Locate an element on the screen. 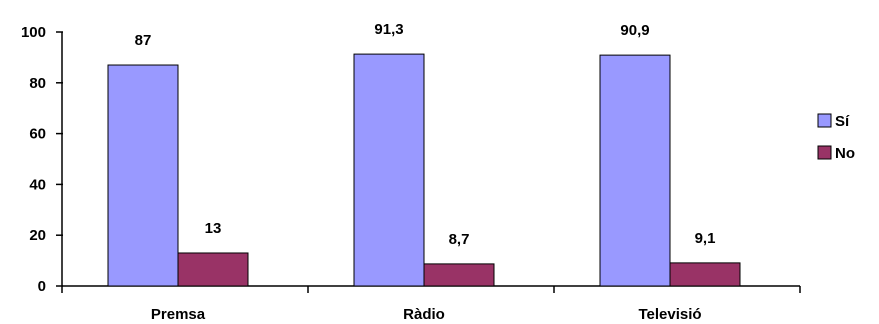  x-axis: Premsa Ràdio Televisió is located at coordinates (431, 304).